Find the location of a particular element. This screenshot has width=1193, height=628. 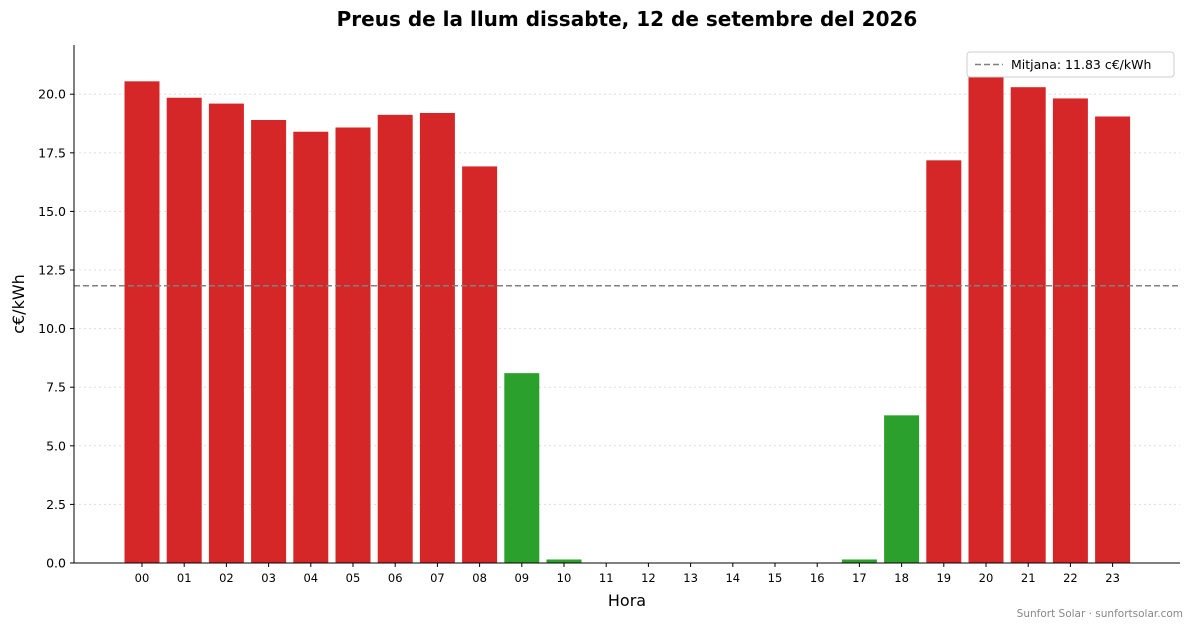

y-tick-label: 10.0 is located at coordinates (52, 328).